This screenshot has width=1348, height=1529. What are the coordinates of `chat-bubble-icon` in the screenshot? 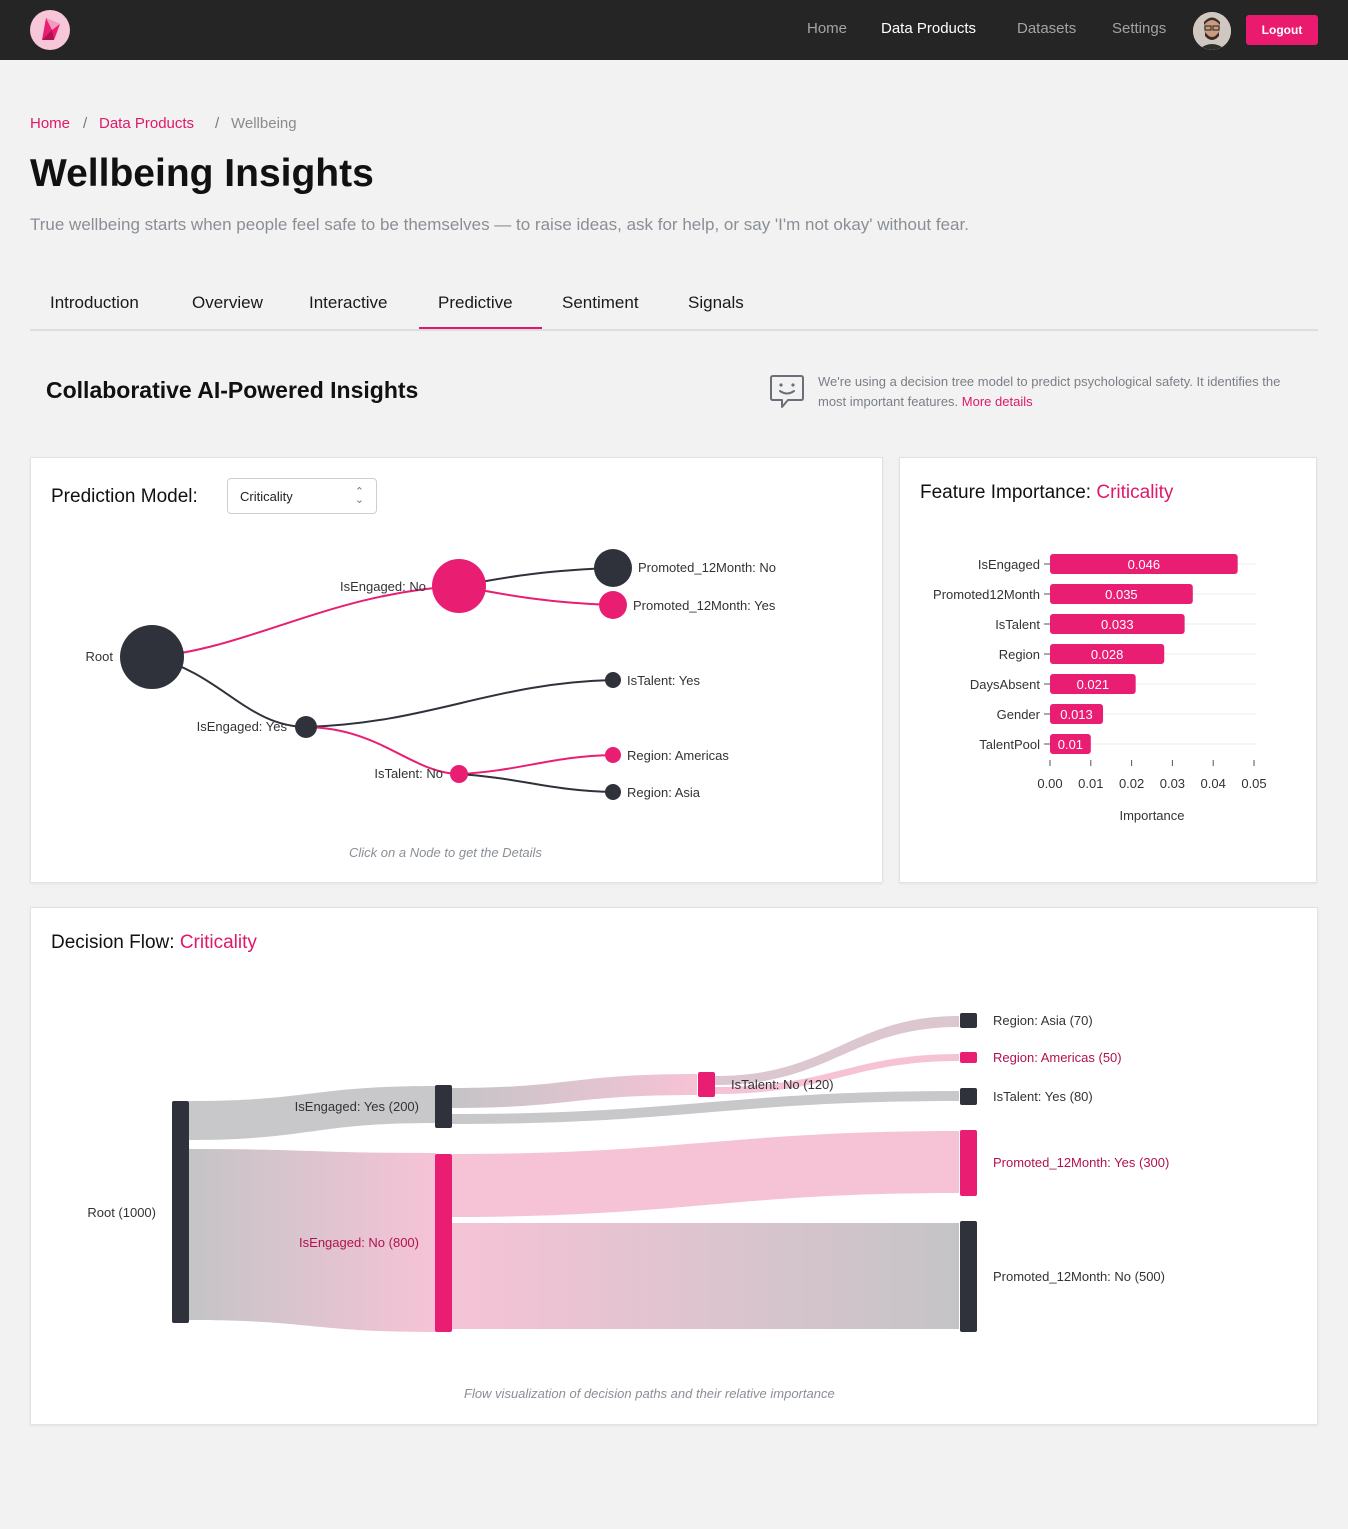 It's located at (787, 392).